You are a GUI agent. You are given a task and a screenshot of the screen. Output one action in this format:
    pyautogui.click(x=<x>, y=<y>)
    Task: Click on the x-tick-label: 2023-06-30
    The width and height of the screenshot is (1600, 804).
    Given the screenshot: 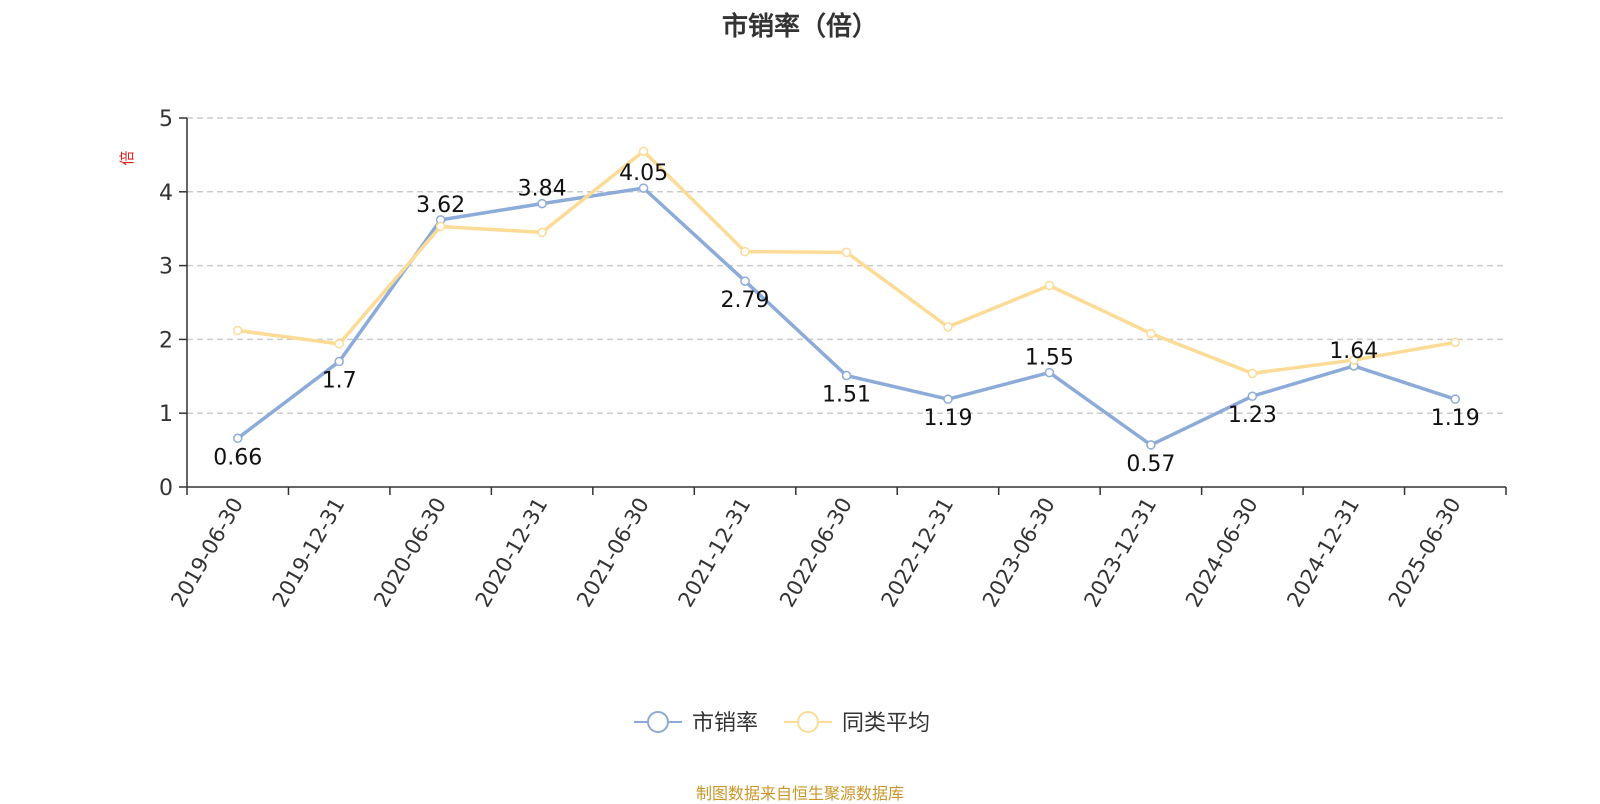 What is the action you would take?
    pyautogui.click(x=1019, y=553)
    